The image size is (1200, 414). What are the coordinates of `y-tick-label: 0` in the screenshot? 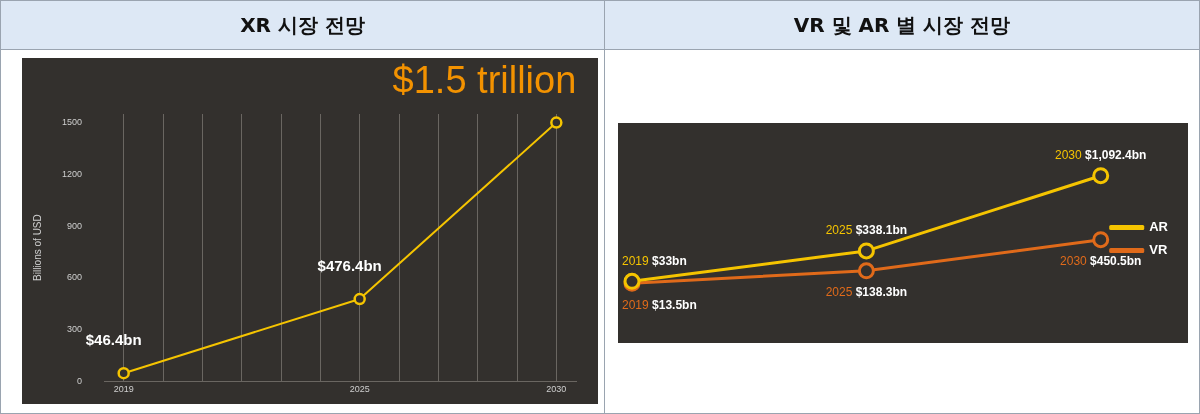 It's located at (80, 380).